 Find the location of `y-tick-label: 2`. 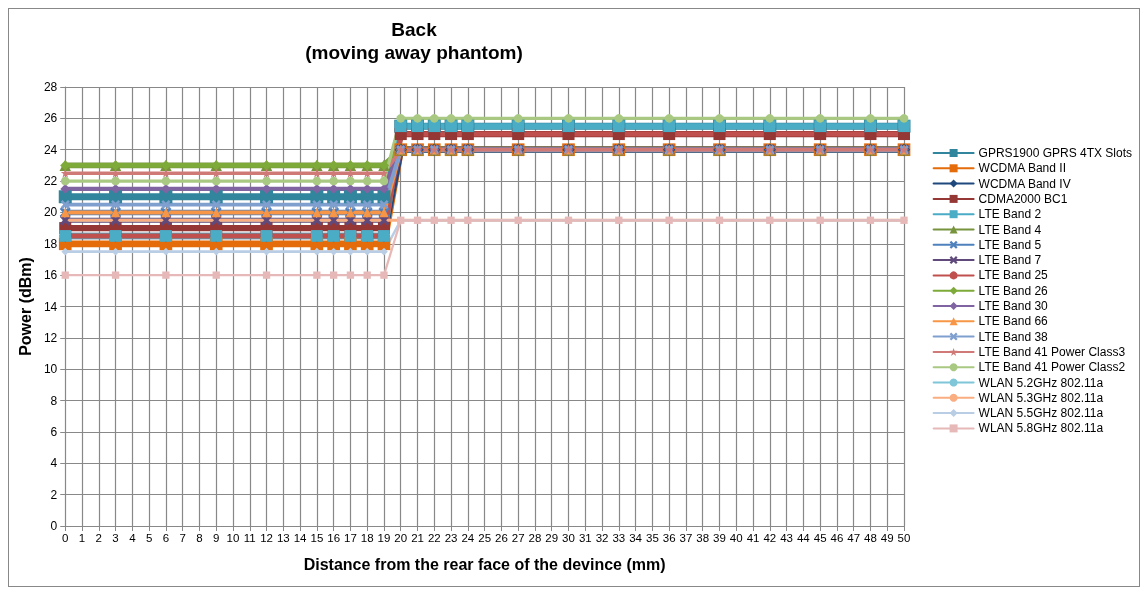

y-tick-label: 2 is located at coordinates (54, 494).